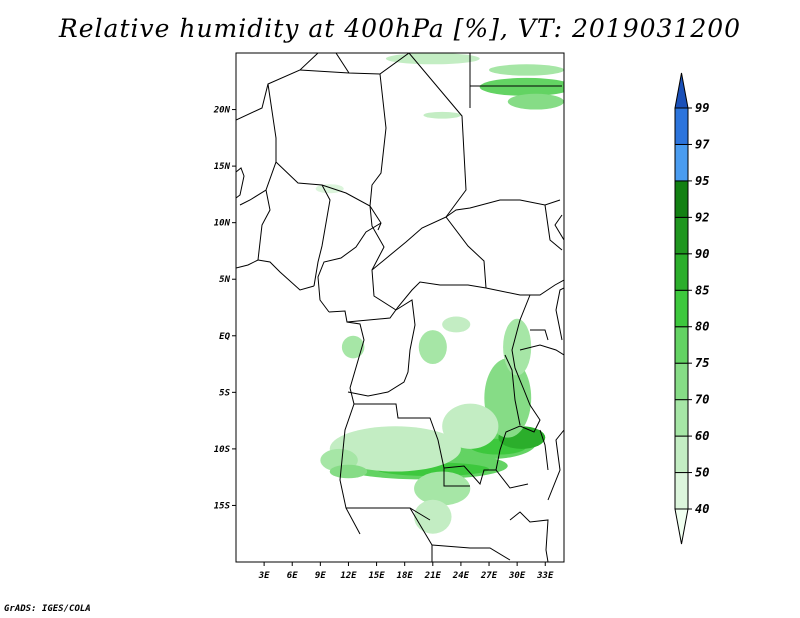 The image size is (800, 618). What do you see at coordinates (559, 314) in the screenshot?
I see `border-kenya-ethiopia` at bounding box center [559, 314].